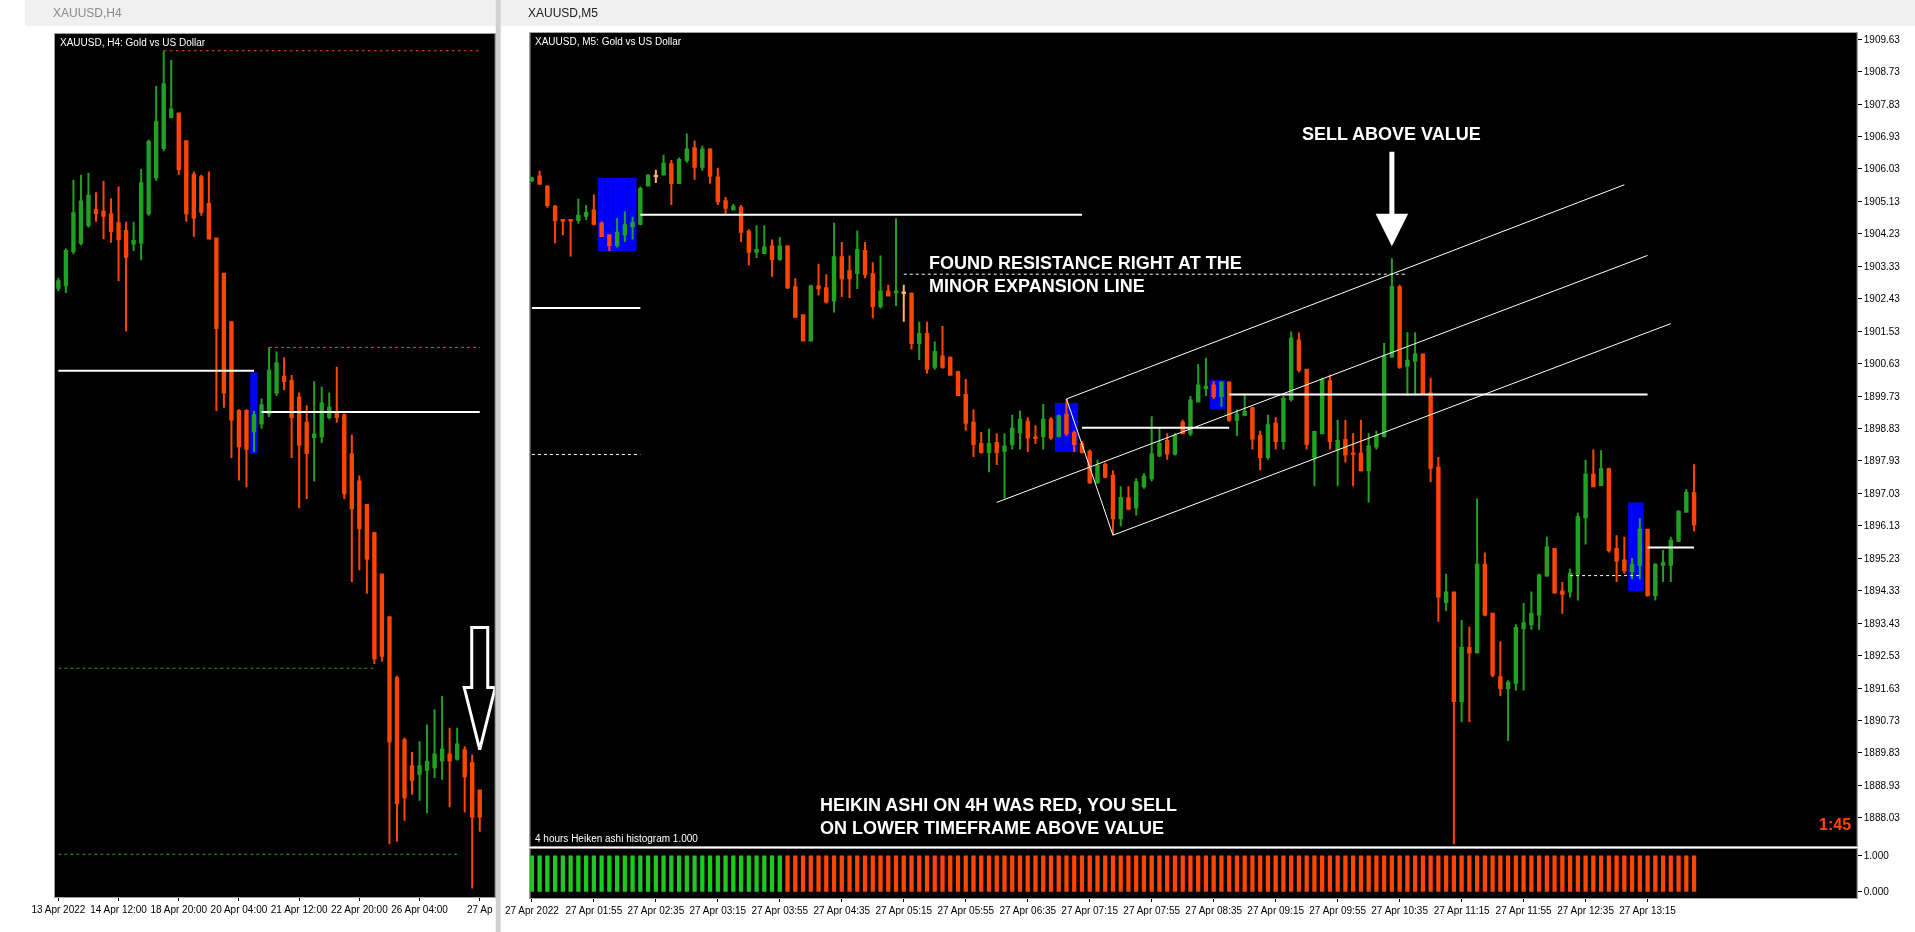 Image resolution: width=1915 pixels, height=932 pixels. I want to click on y-tick-label: 1893.43, so click(1882, 623).